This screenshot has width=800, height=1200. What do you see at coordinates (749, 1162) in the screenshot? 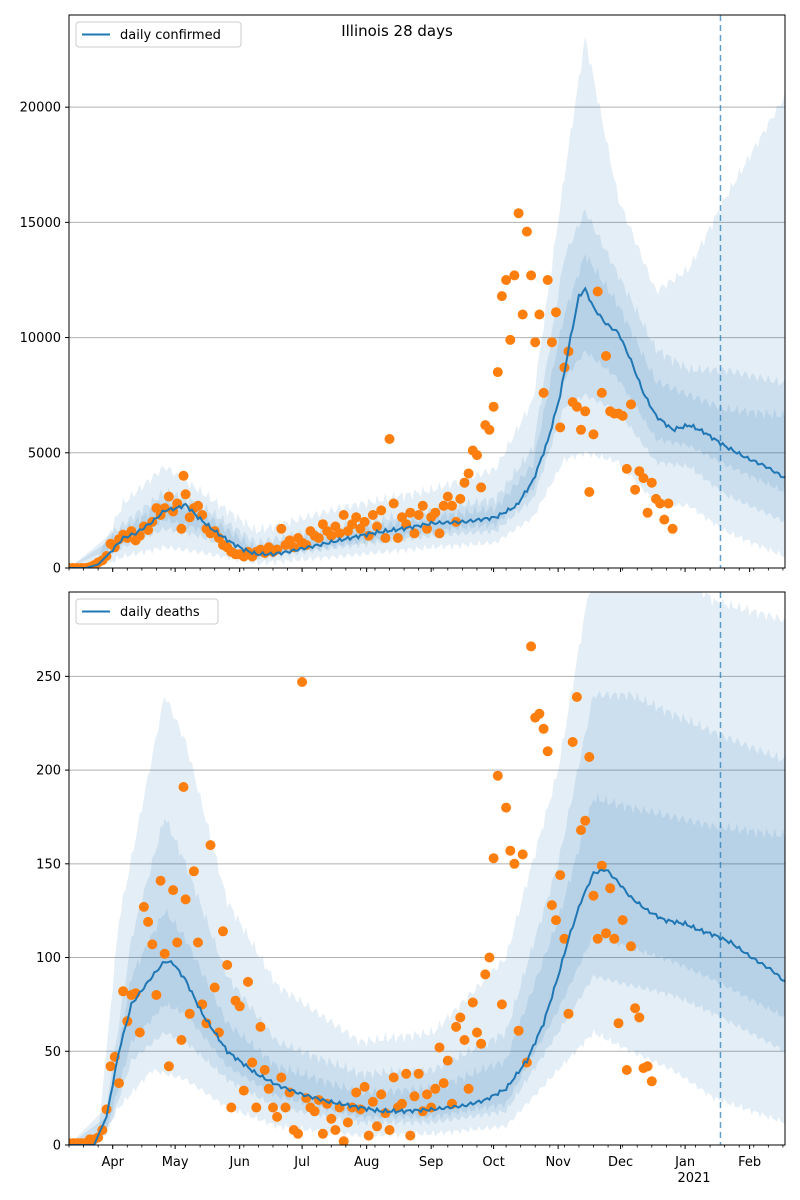
I see `x-tick-label: Feb` at bounding box center [749, 1162].